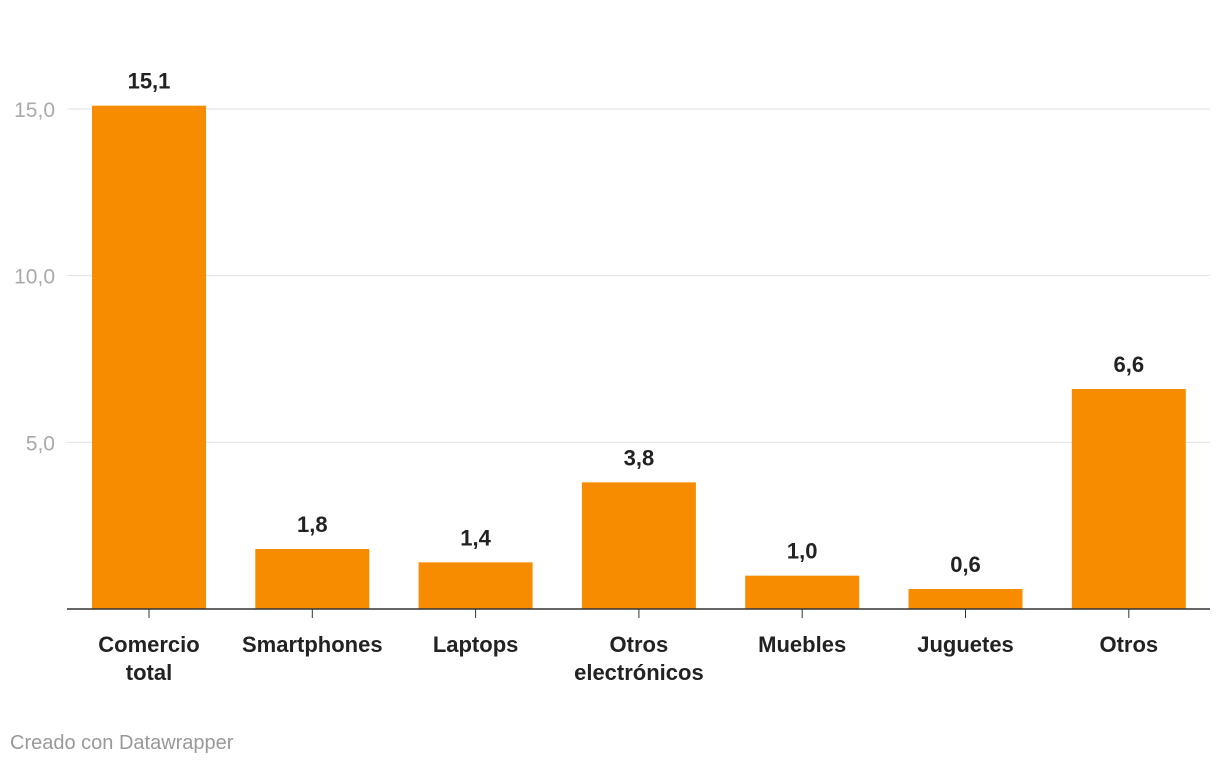 The width and height of the screenshot is (1220, 768). Describe the element at coordinates (312, 644) in the screenshot. I see `category-label: Smartphones` at that location.